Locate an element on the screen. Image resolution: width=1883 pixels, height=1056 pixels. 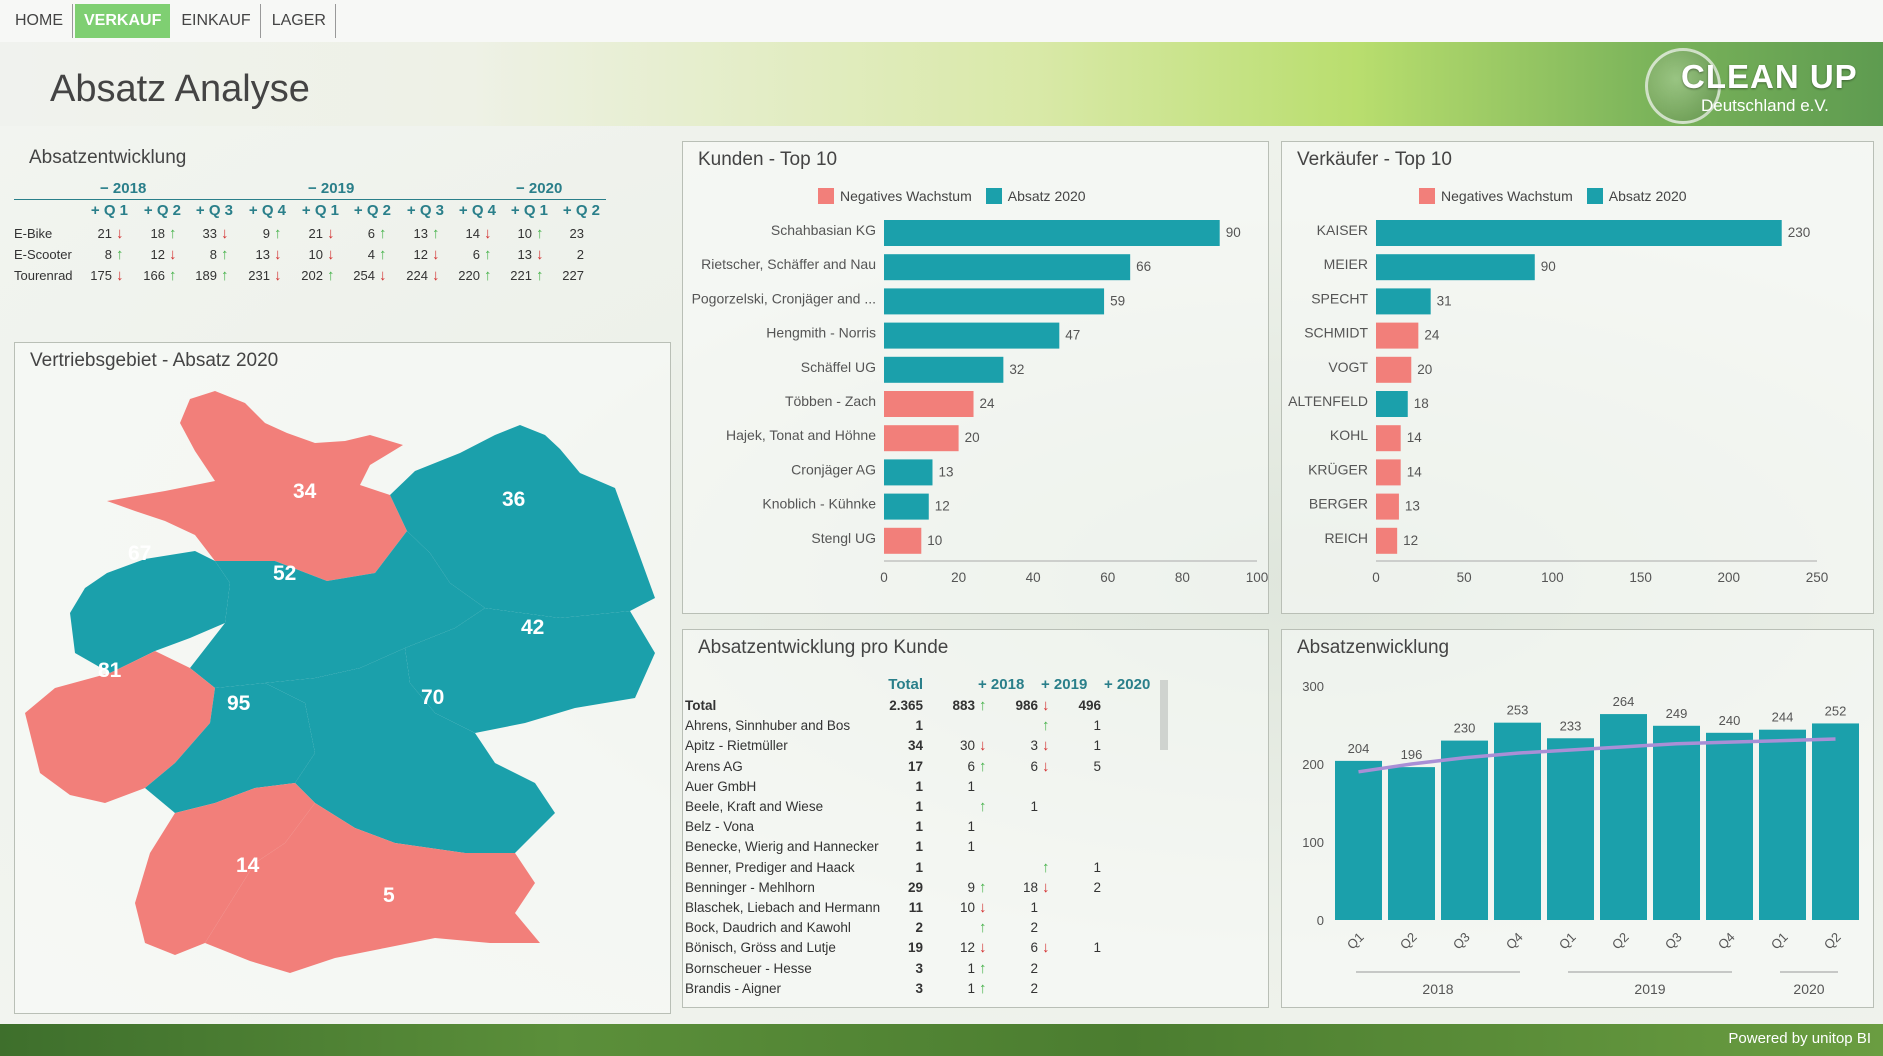
data-label: 13 is located at coordinates (945, 471).